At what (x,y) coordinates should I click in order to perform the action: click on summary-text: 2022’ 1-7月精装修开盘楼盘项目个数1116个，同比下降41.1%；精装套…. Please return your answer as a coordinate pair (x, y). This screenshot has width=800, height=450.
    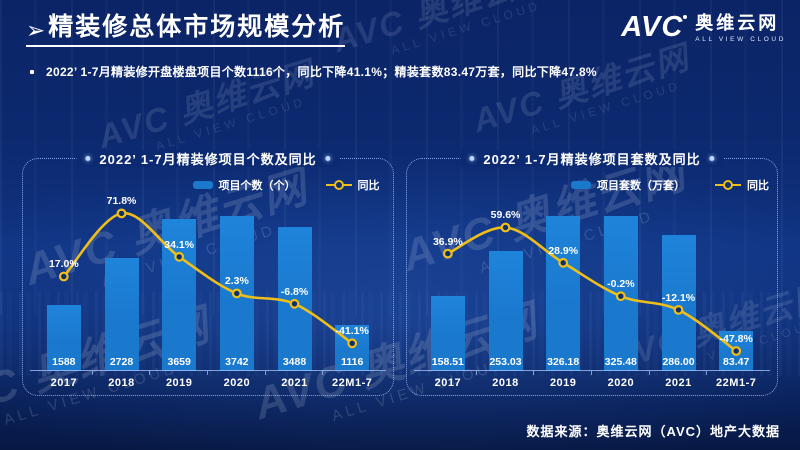
    Looking at the image, I should click on (321, 72).